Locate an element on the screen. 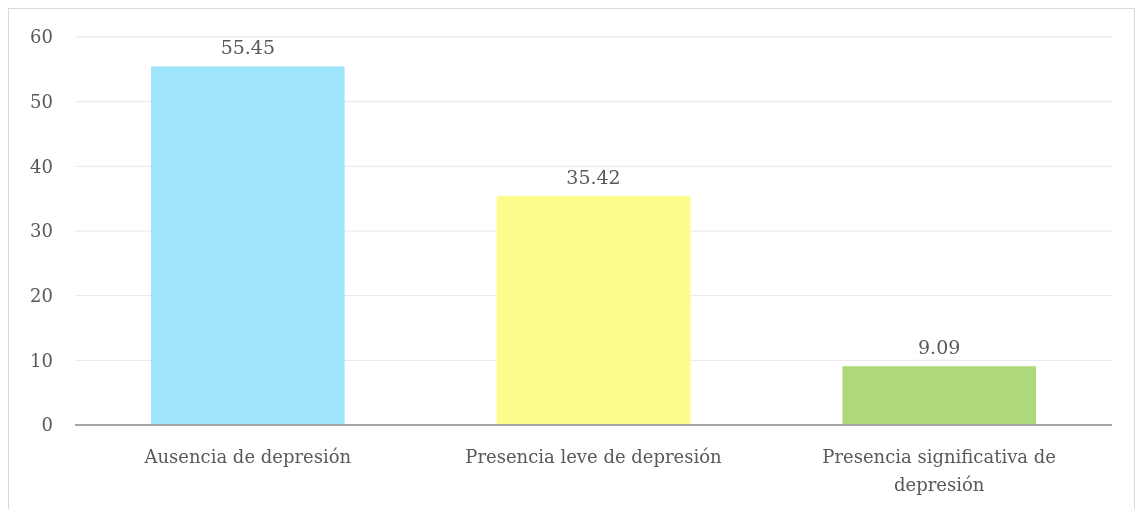 This screenshot has width=1136, height=509. data-label: 9.09 is located at coordinates (939, 347).